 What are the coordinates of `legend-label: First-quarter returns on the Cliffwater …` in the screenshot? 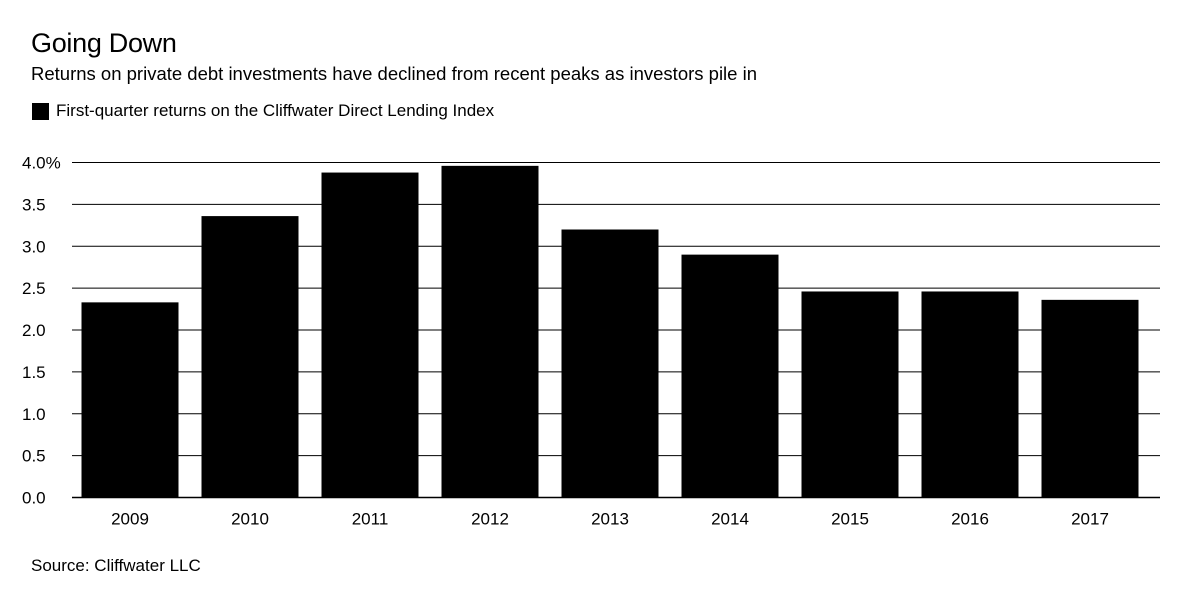 It's located at (275, 110).